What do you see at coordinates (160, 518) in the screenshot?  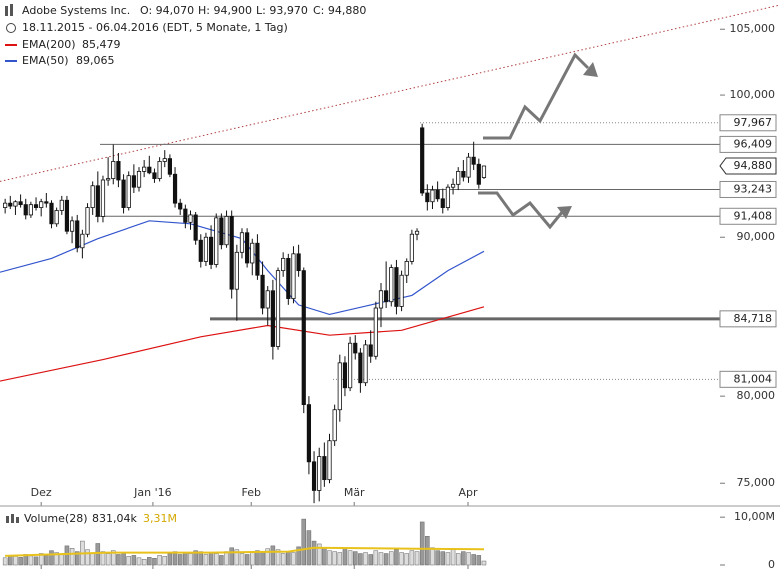 I see `volume-avg: 3,31M` at bounding box center [160, 518].